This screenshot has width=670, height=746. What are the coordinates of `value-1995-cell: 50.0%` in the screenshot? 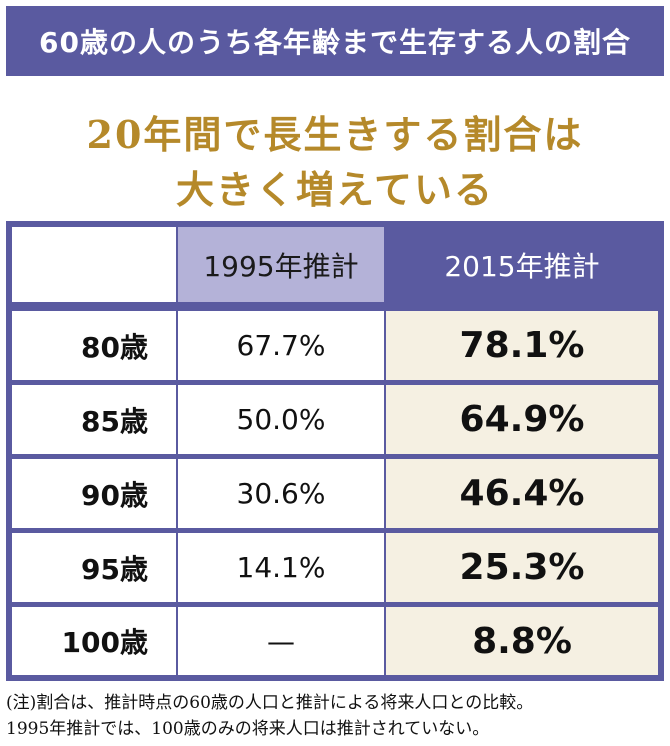 It's located at (281, 419).